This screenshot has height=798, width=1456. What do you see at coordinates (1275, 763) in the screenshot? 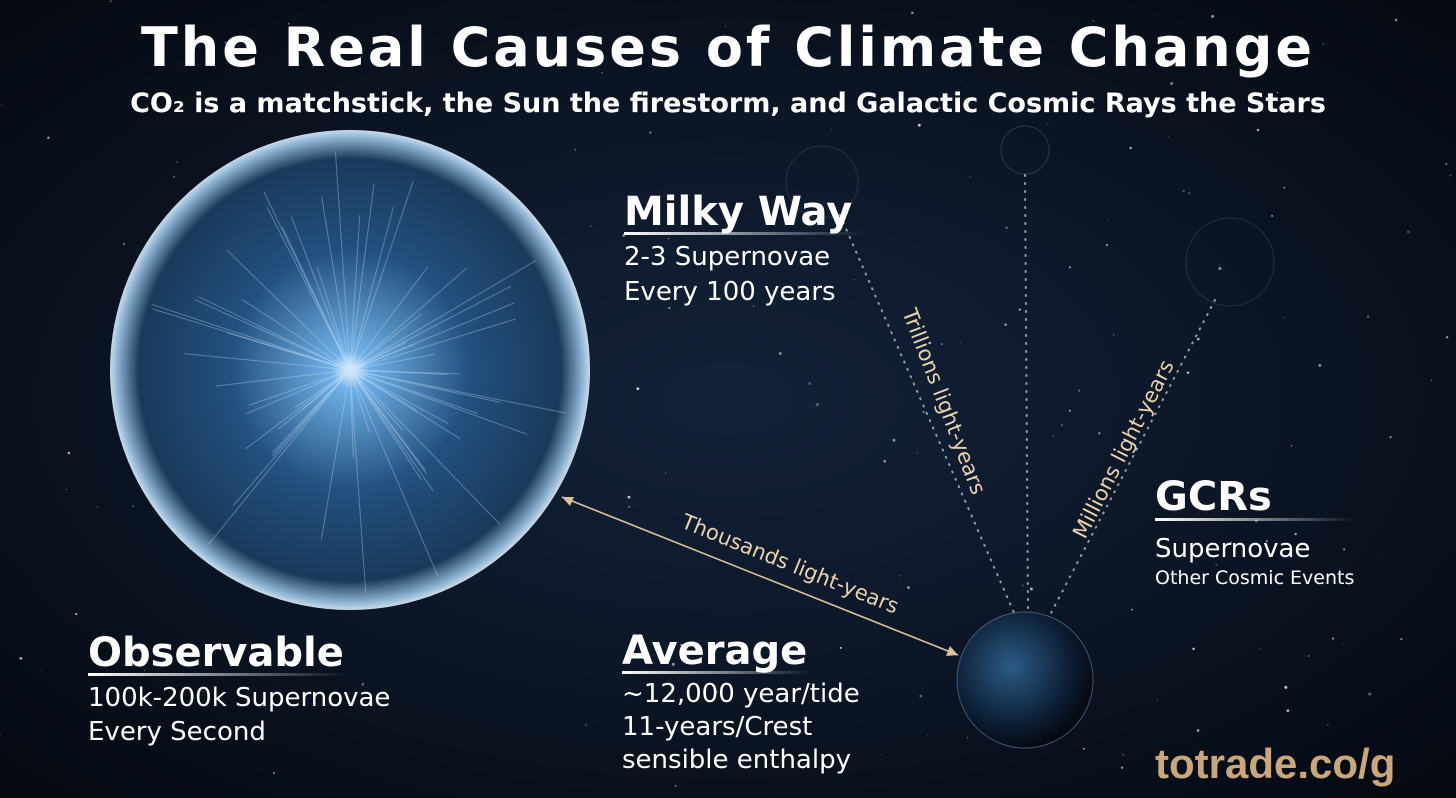
I see `watermark: totrade.co/g` at bounding box center [1275, 763].